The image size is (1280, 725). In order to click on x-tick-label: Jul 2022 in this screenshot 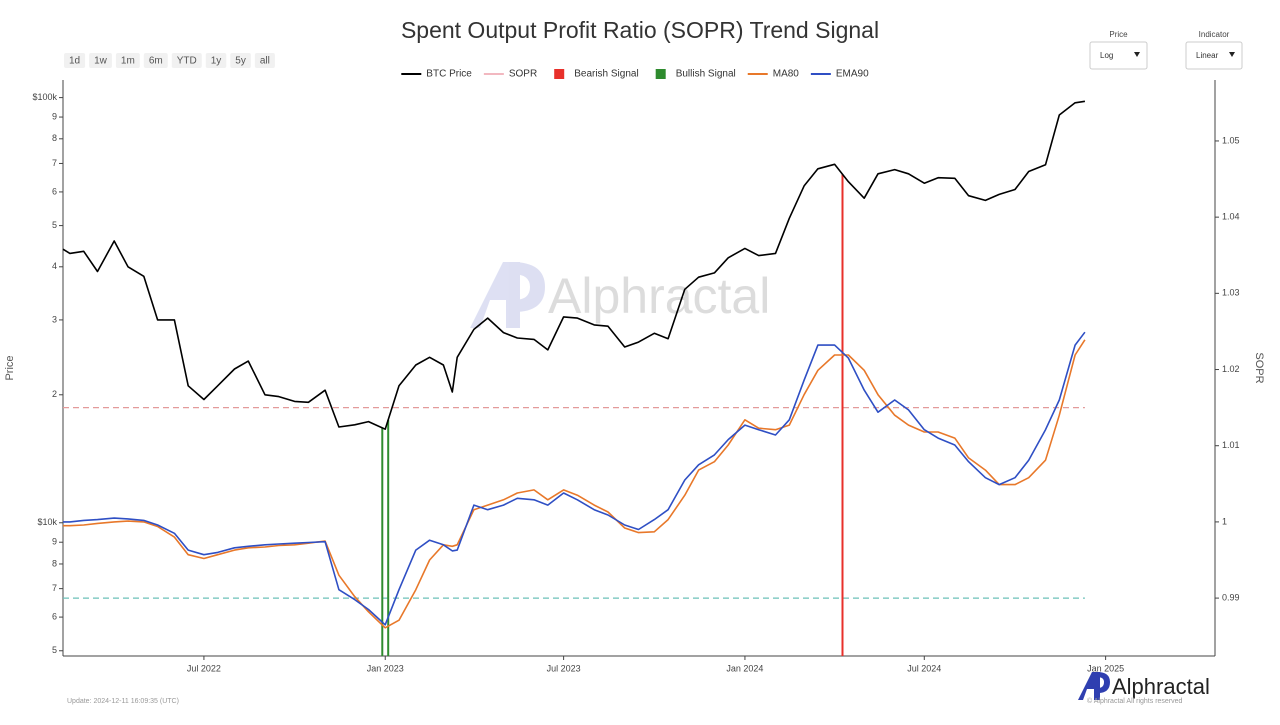, I will do `click(204, 668)`.